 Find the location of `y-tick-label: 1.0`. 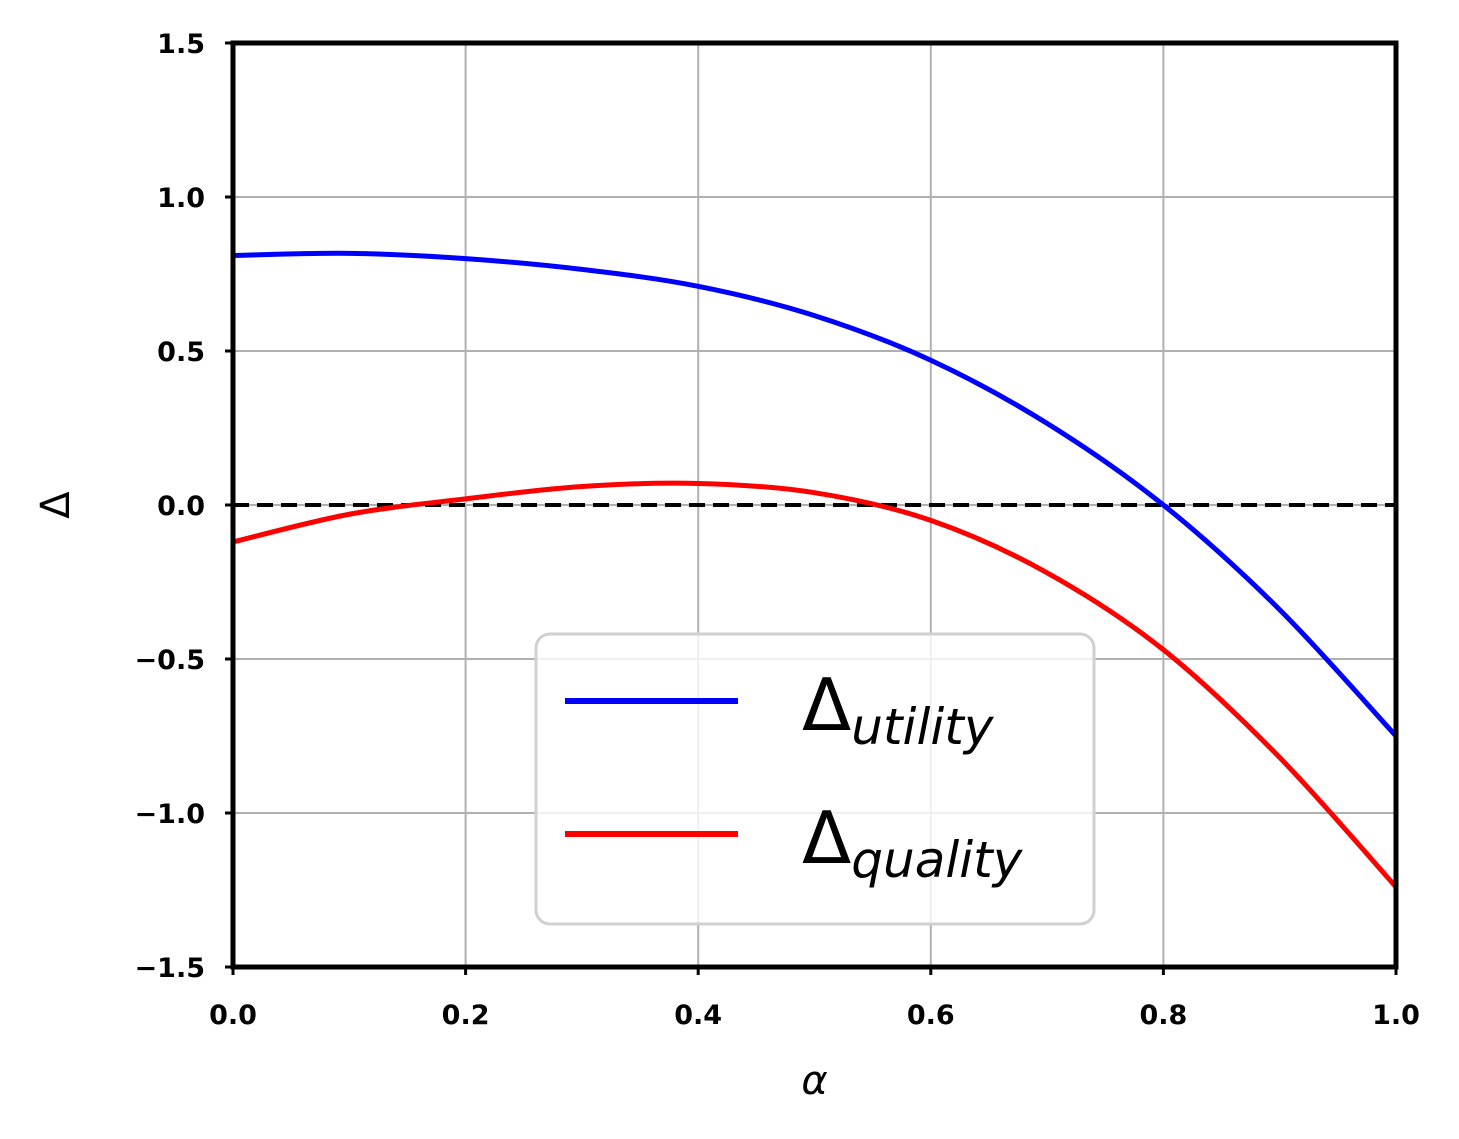

y-tick-label: 1.0 is located at coordinates (181, 198).